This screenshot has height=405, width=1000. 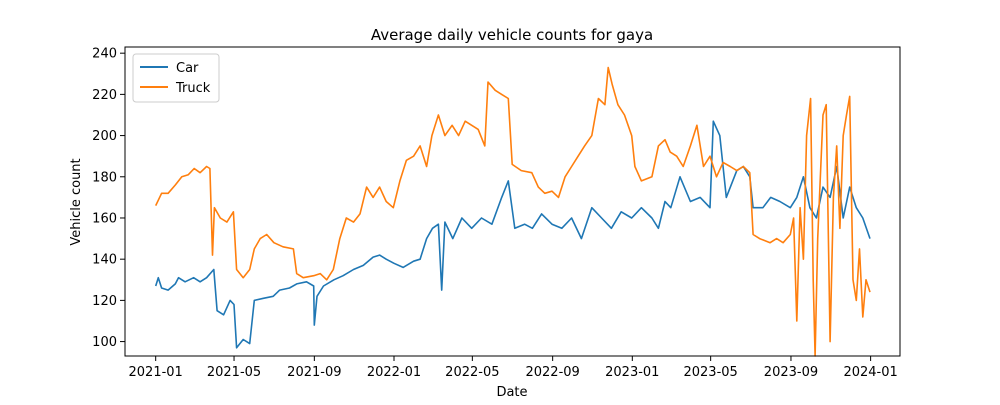 What do you see at coordinates (234, 372) in the screenshot?
I see `x-tick-label: 2021-05` at bounding box center [234, 372].